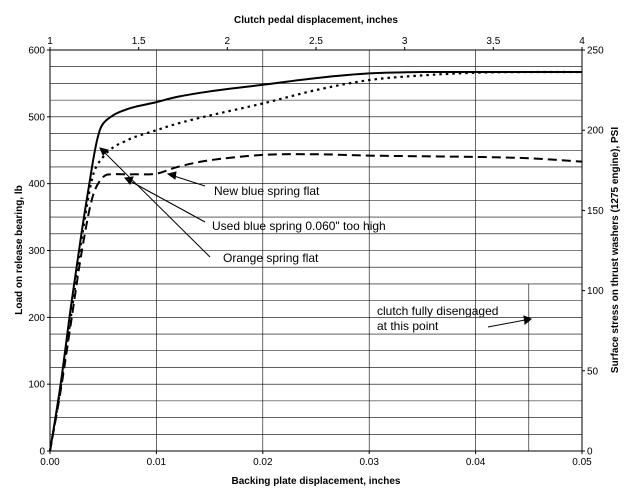  Describe the element at coordinates (167, 201) in the screenshot. I see `arrow-used-blue` at that location.